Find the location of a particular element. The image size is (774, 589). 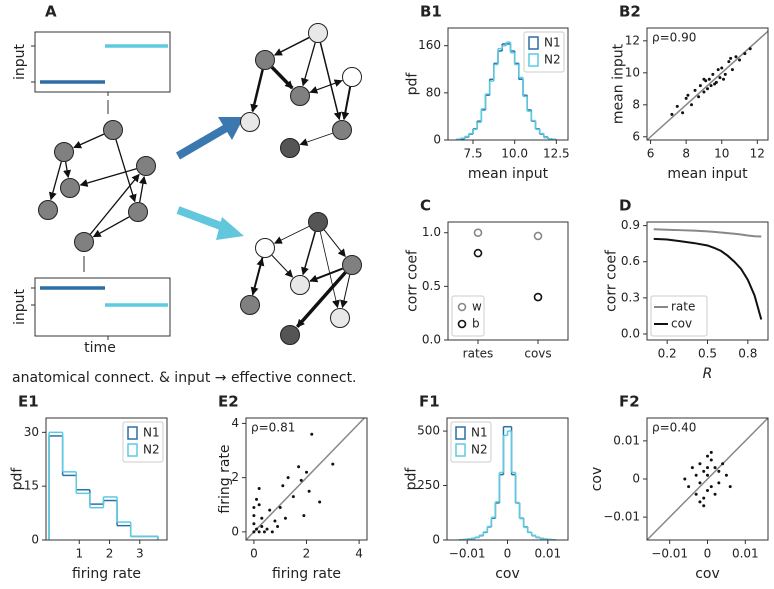

x-axis-label: firing rate is located at coordinates (106, 574).